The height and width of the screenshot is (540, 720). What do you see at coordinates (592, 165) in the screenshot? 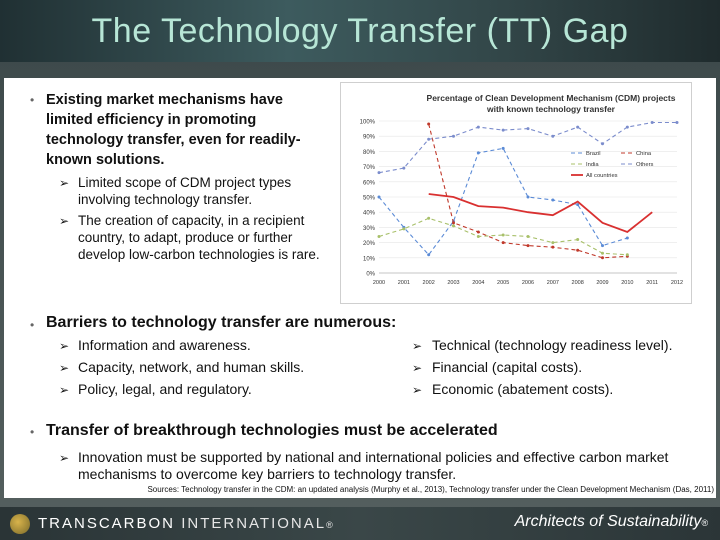
I see `legend-label: India` at bounding box center [592, 165].